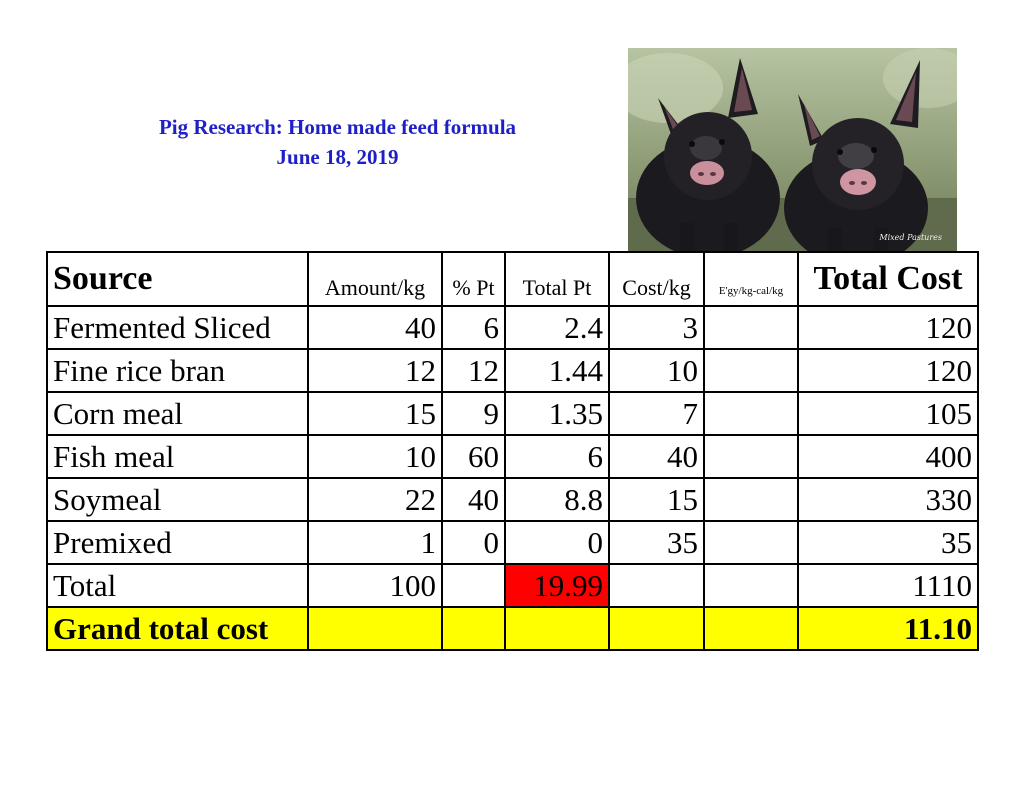 Image resolution: width=1024 pixels, height=791 pixels. Describe the element at coordinates (473, 413) in the screenshot. I see `cell-pct-protein: 9` at that location.